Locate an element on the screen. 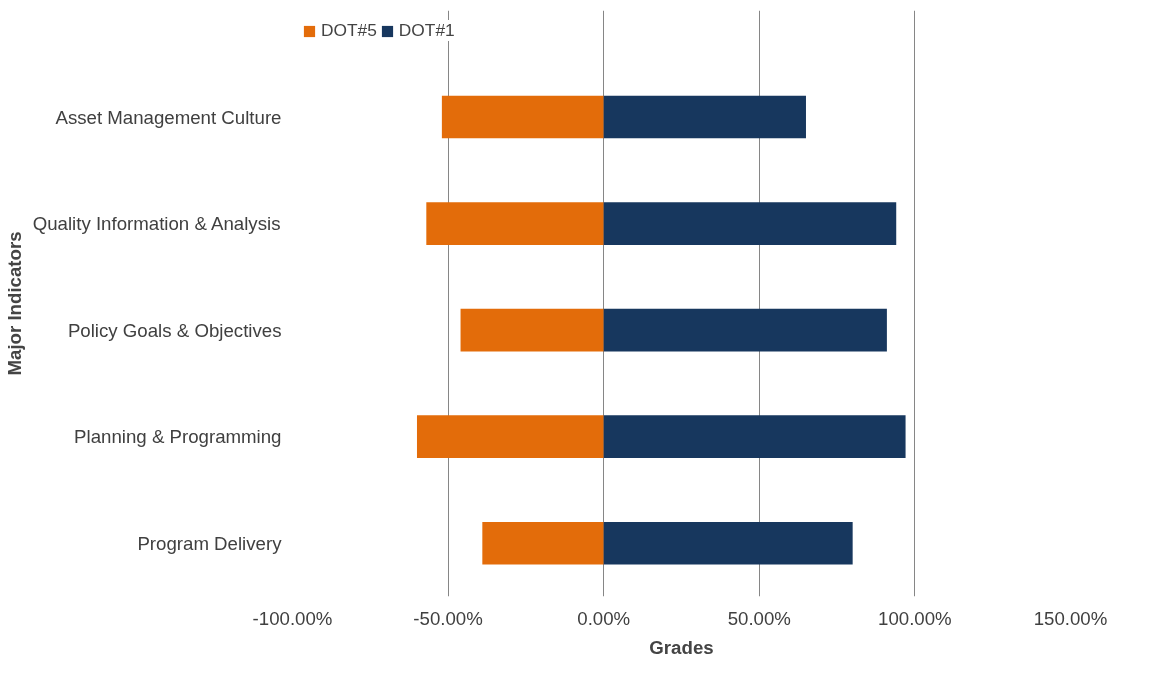  y-tick-label: Planning & Programming is located at coordinates (178, 437).